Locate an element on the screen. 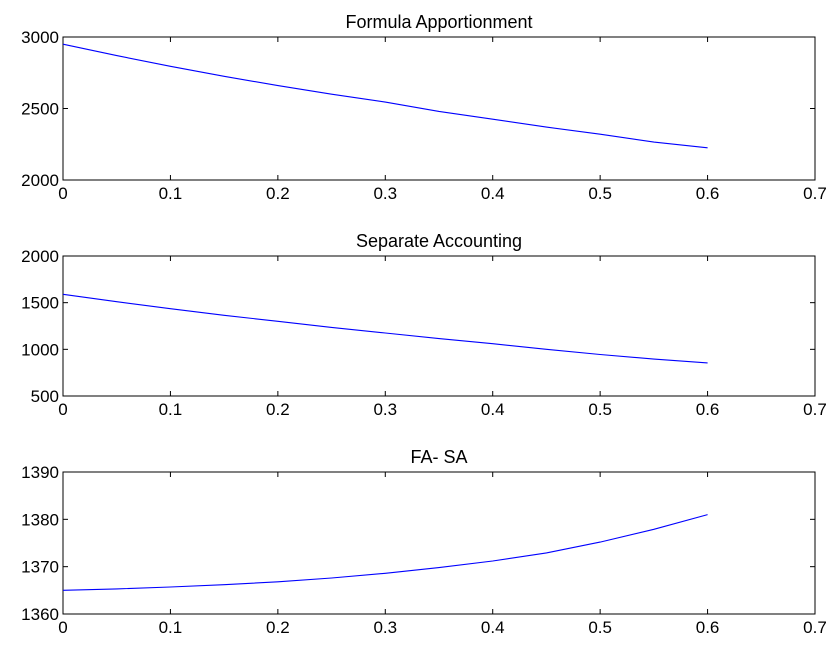 The image size is (832, 650). y-tick-label: 500 is located at coordinates (45, 396).